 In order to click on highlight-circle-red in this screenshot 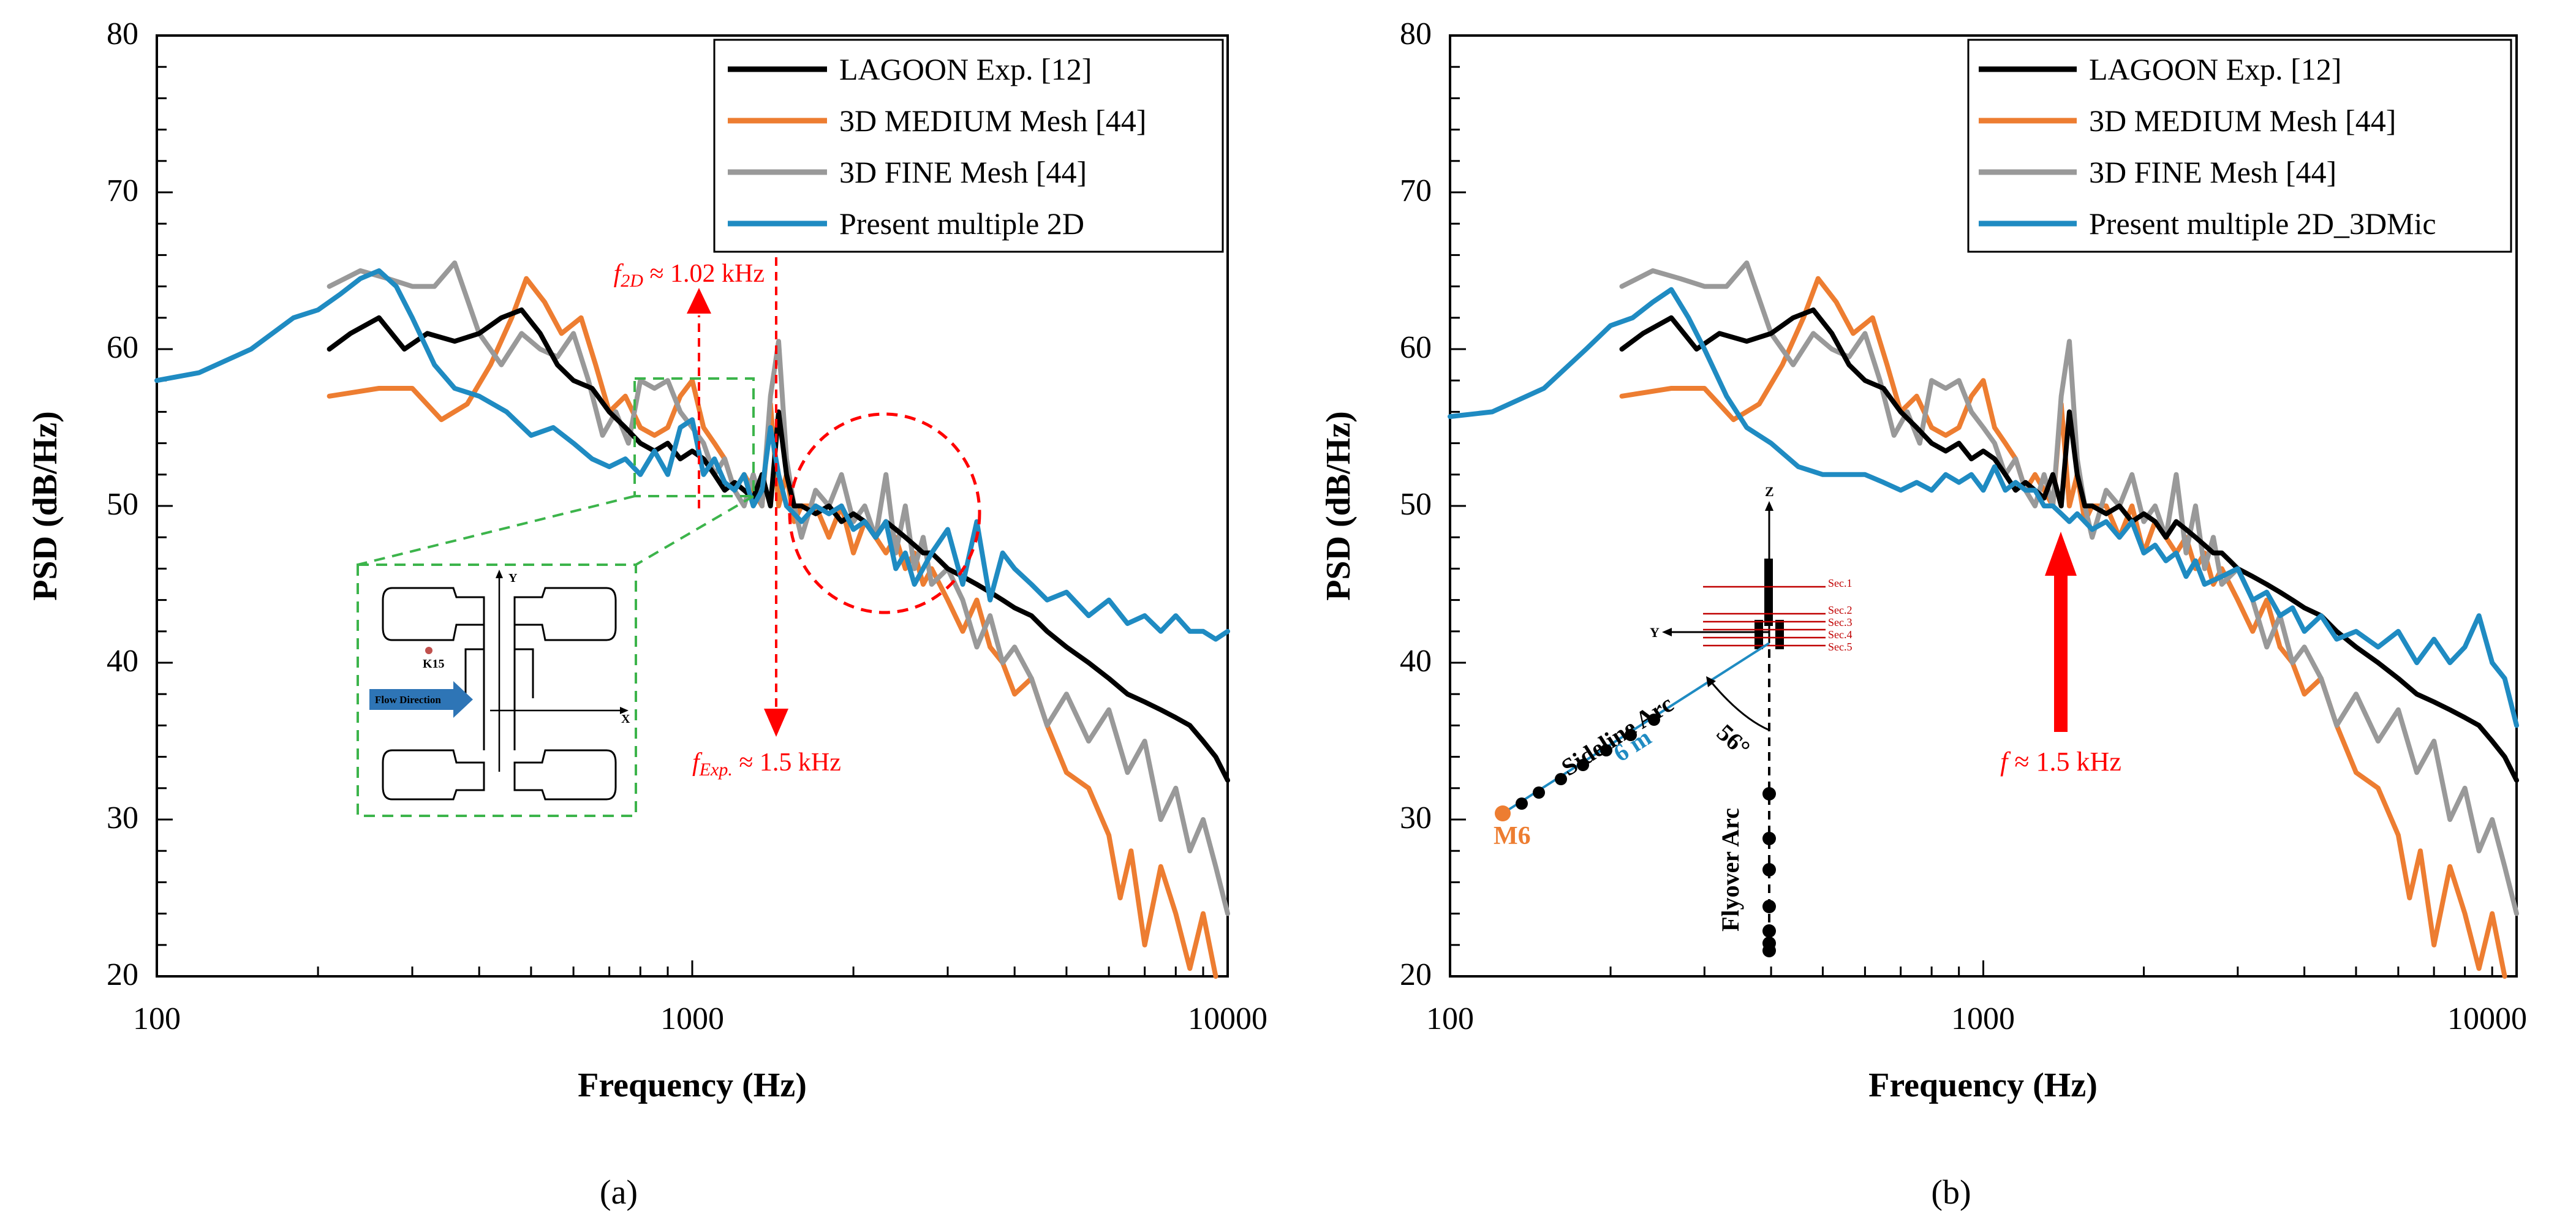, I will do `click(884, 513)`.